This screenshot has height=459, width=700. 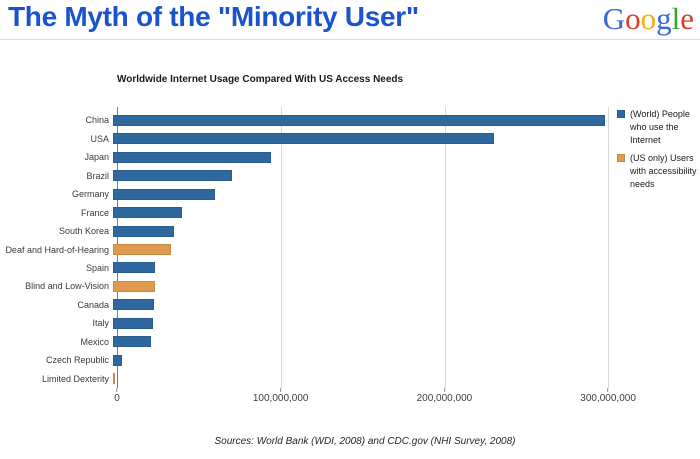 I want to click on chart-row: South Korea, so click(x=306, y=231).